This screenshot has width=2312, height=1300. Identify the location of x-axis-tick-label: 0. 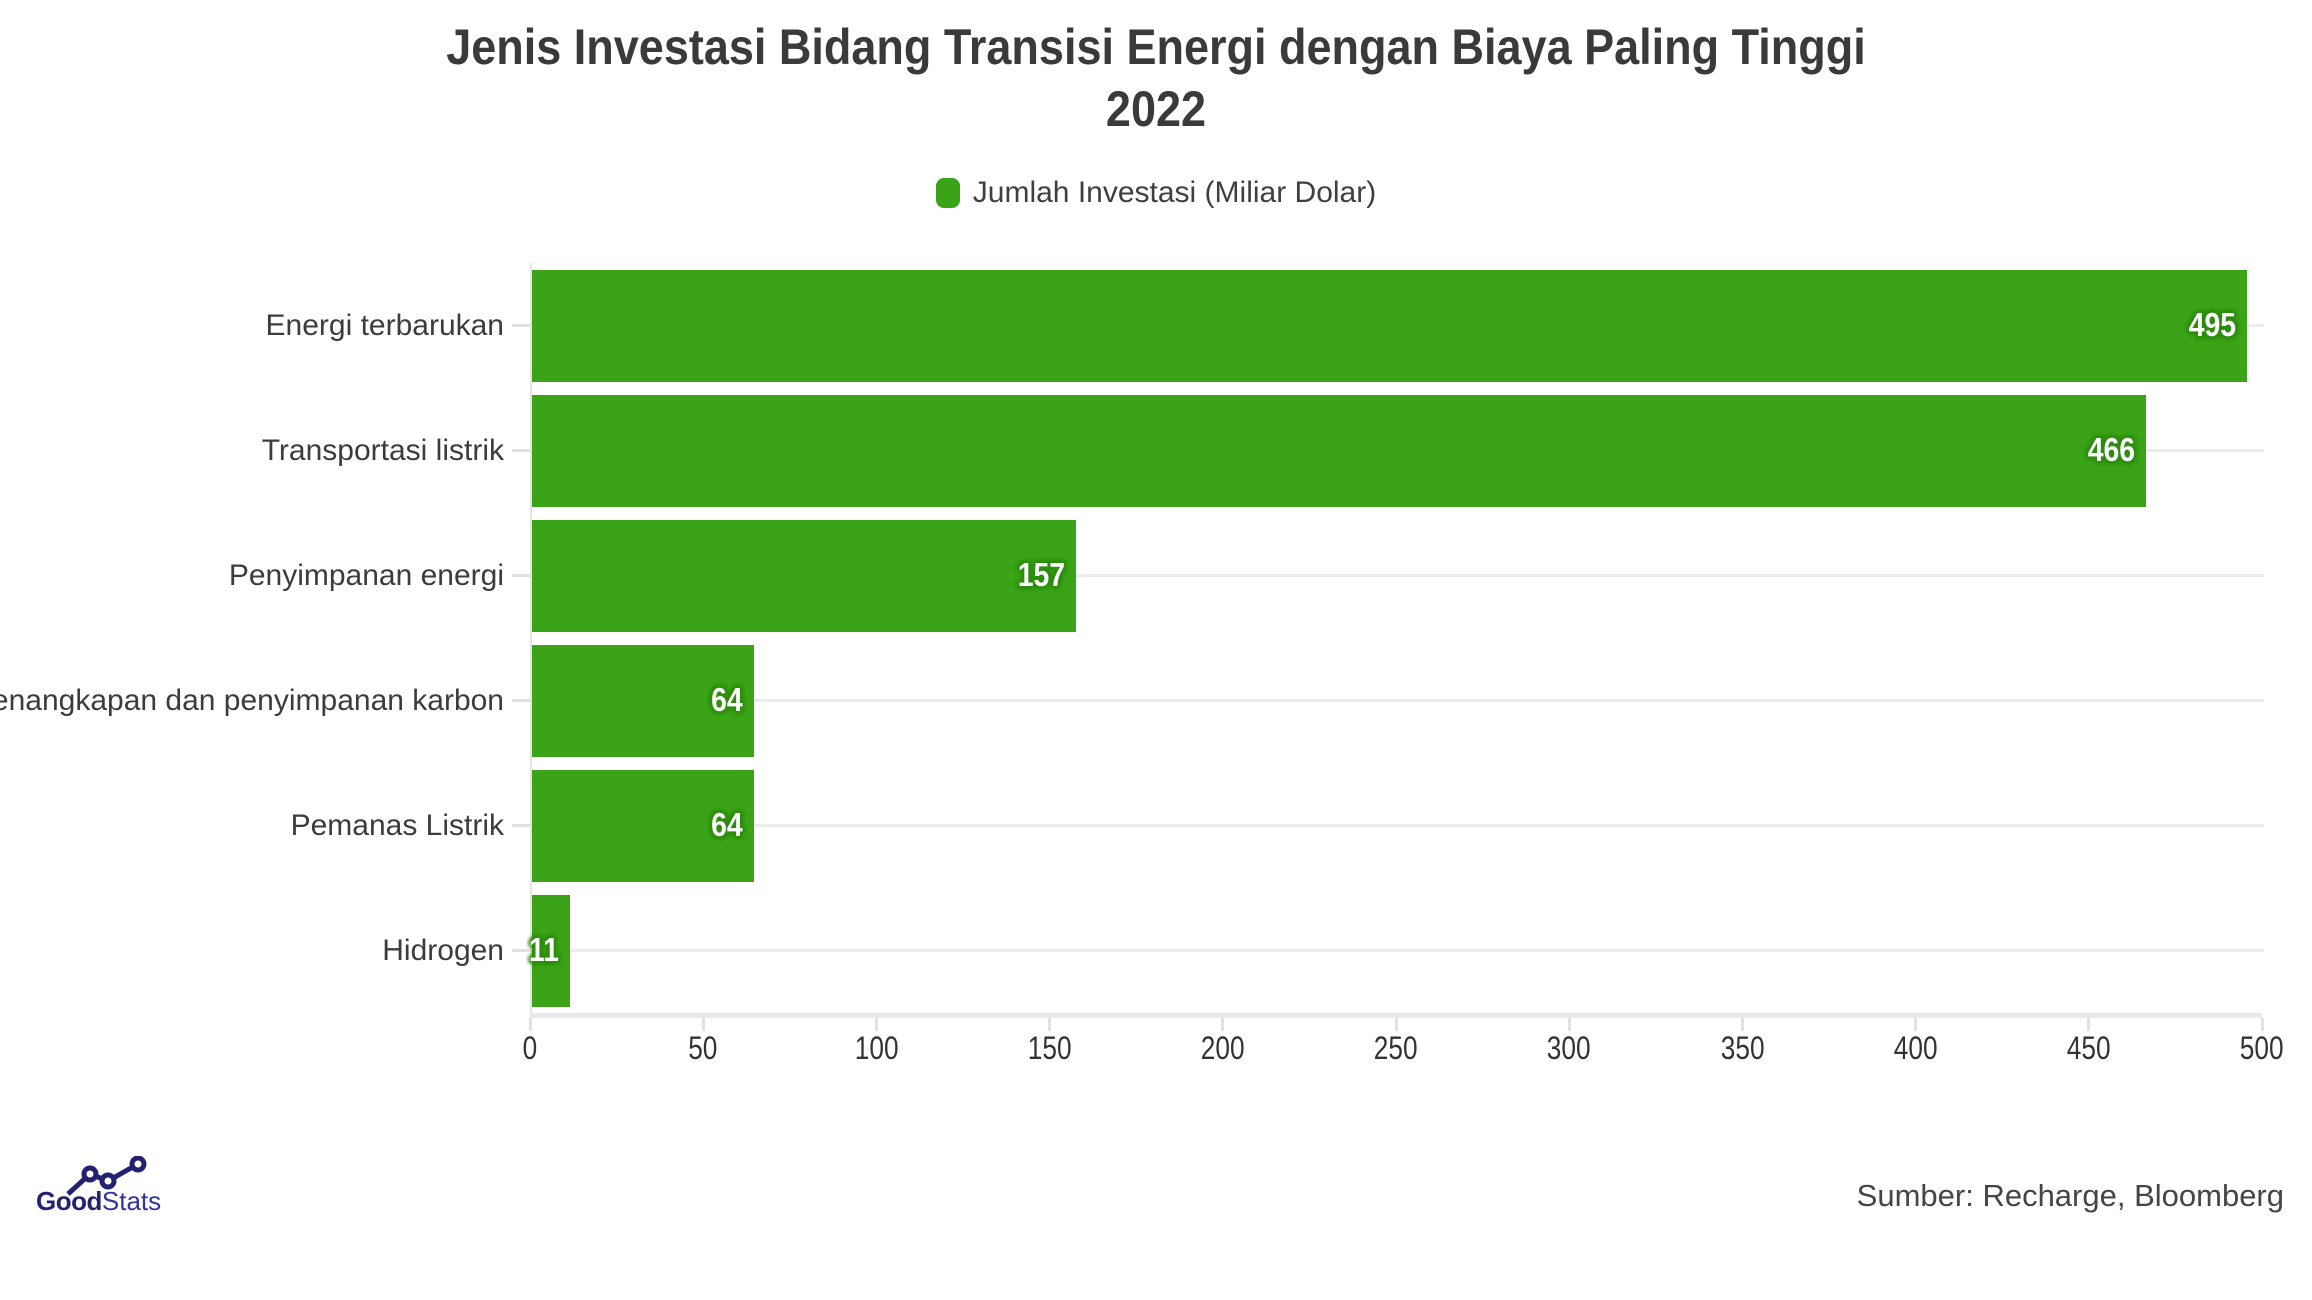
(530, 1048).